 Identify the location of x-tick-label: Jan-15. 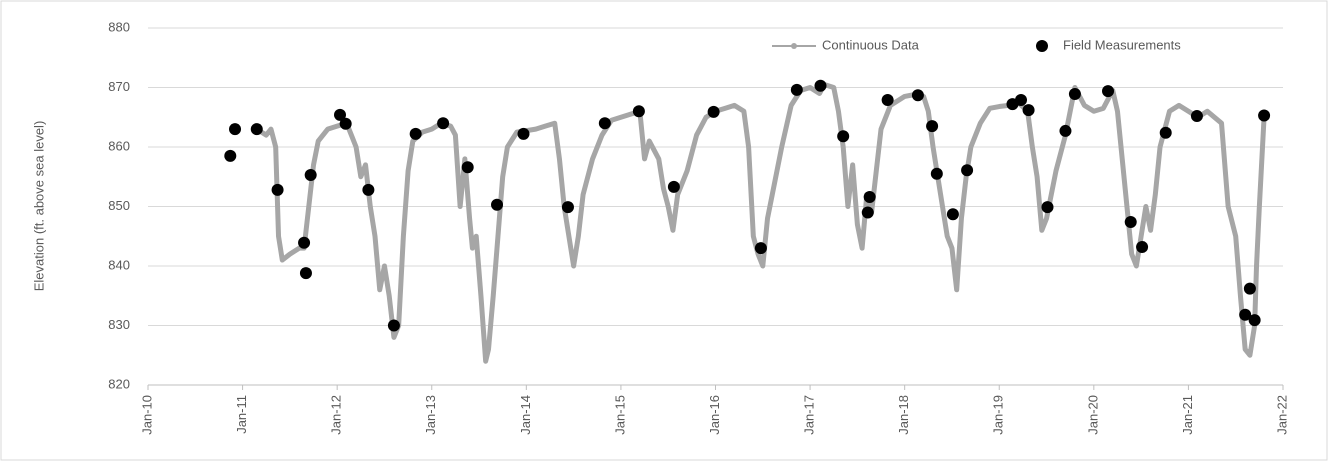
(619, 415).